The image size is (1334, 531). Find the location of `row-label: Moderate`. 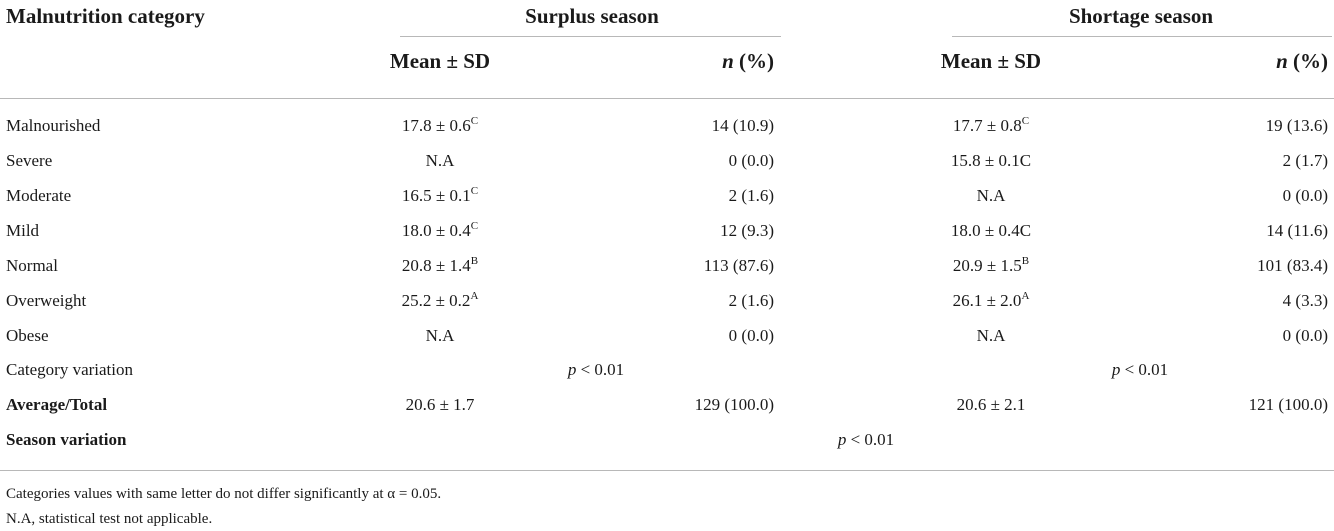

row-label: Moderate is located at coordinates (39, 195).